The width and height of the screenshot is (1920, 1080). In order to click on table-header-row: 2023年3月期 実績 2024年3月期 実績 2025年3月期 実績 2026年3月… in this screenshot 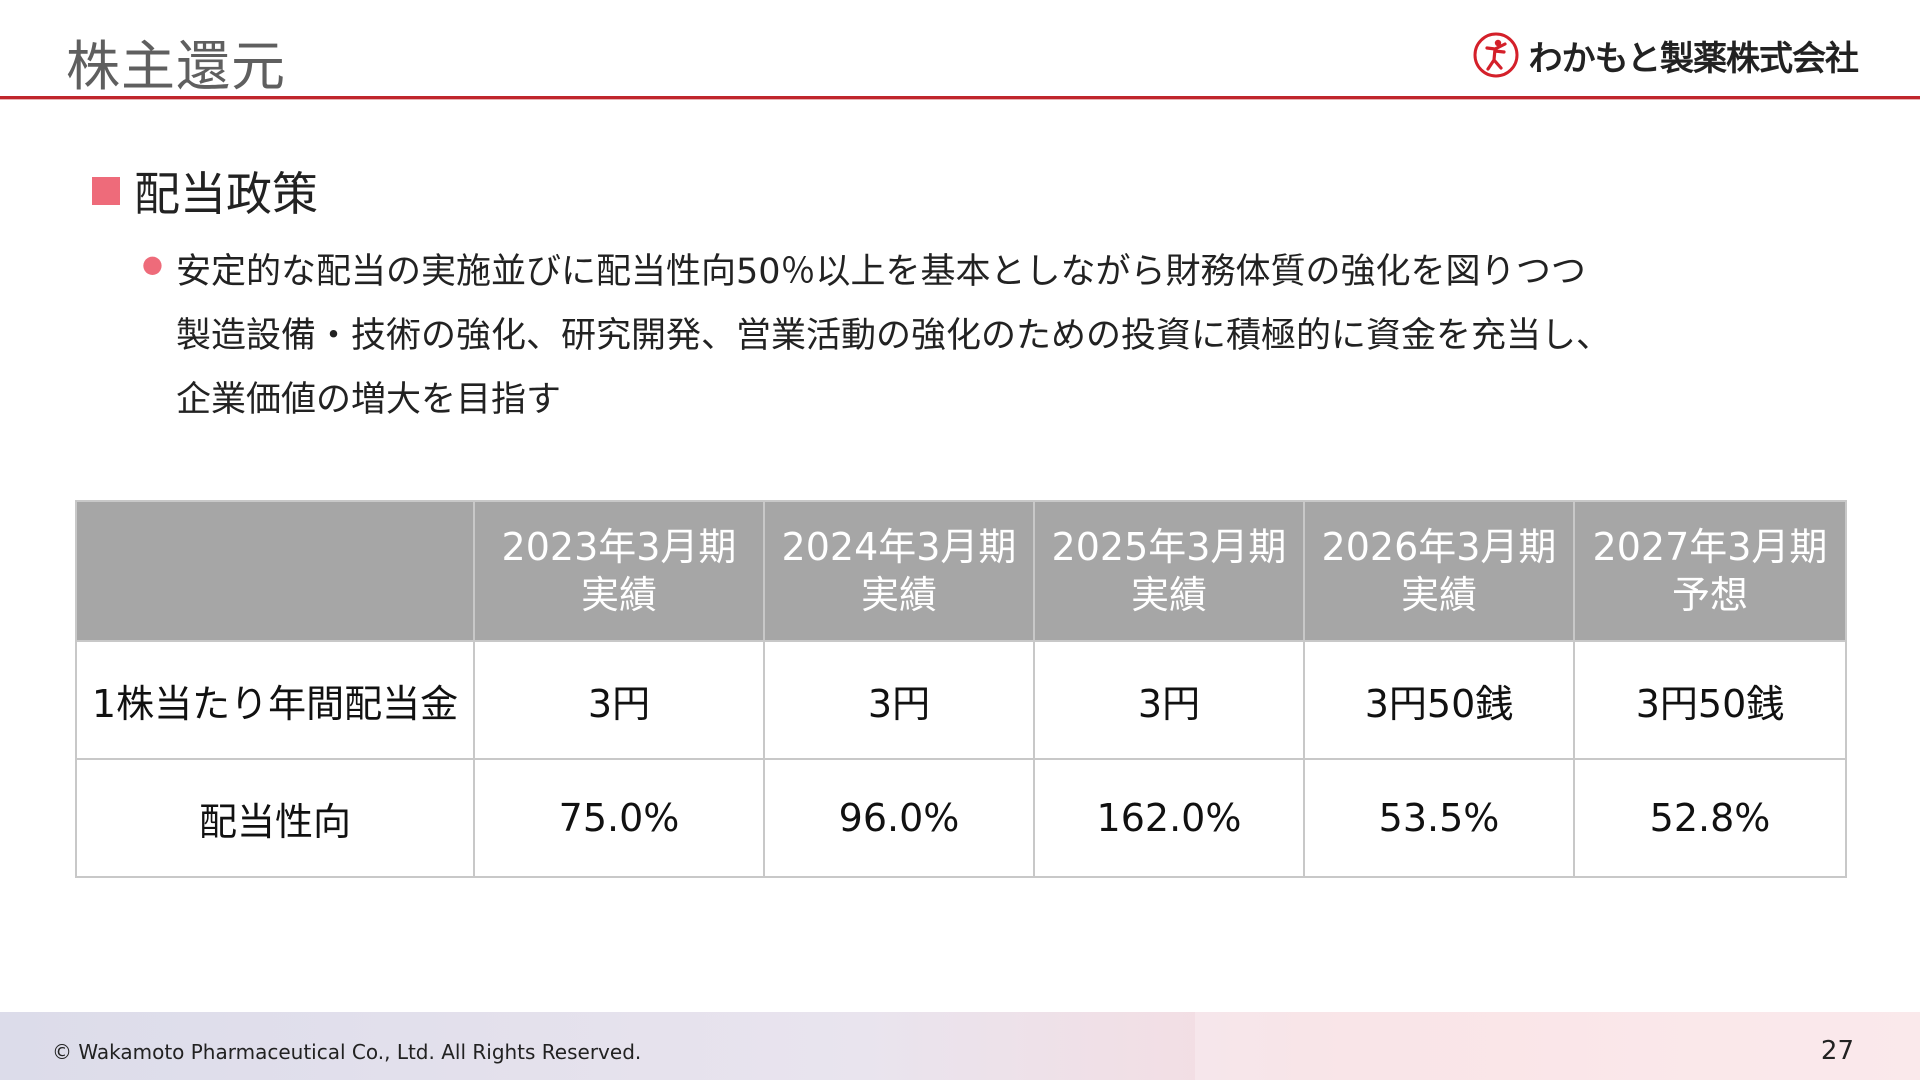, I will do `click(961, 571)`.